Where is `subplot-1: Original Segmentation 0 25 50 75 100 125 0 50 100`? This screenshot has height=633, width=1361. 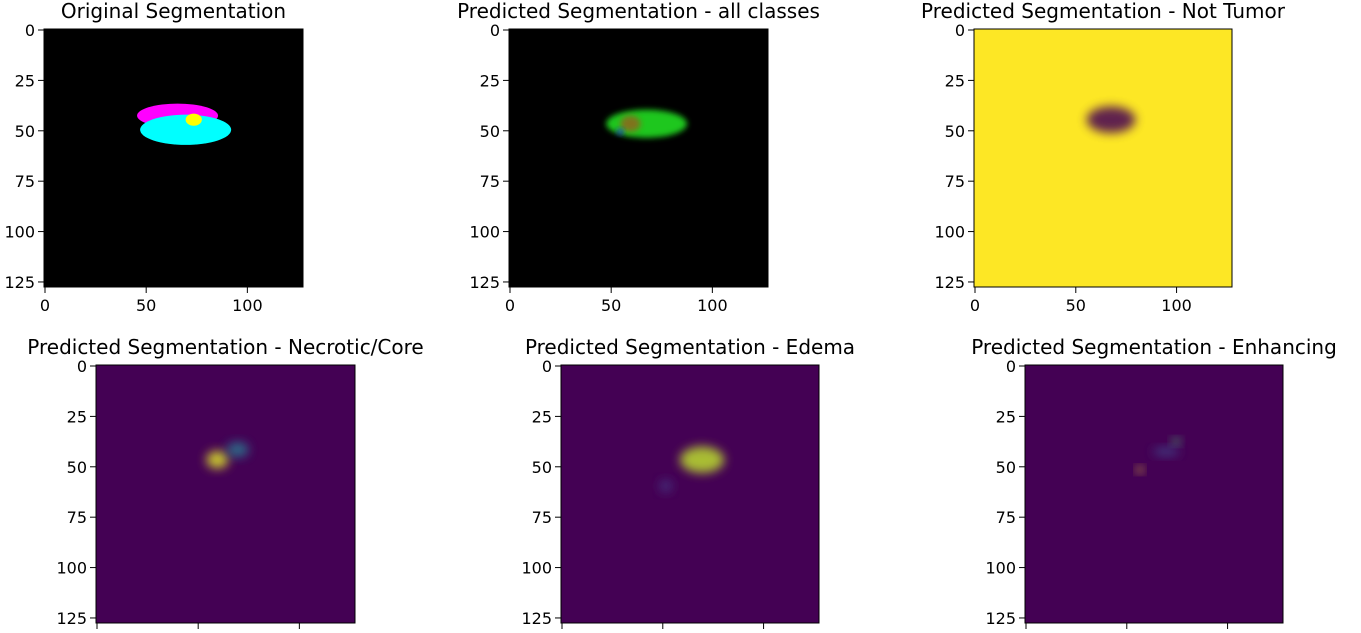 subplot-1: Original Segmentation 0 25 50 75 100 125 0 50 100 is located at coordinates (154, 157).